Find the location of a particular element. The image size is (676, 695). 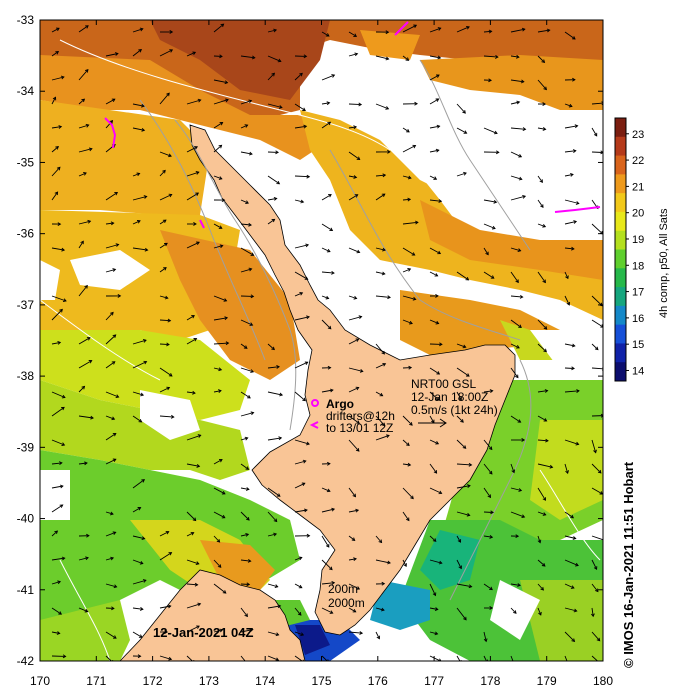

current-scale-arrow is located at coordinates (432, 423).